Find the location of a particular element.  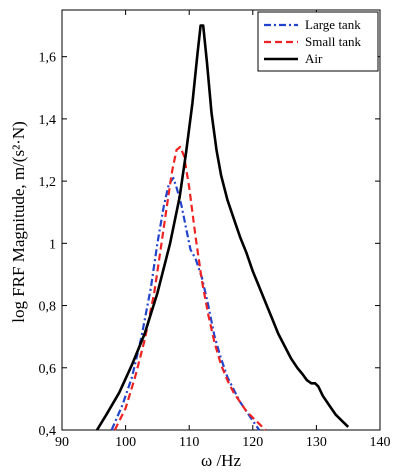

legend-label: Small tank is located at coordinates (333, 41).